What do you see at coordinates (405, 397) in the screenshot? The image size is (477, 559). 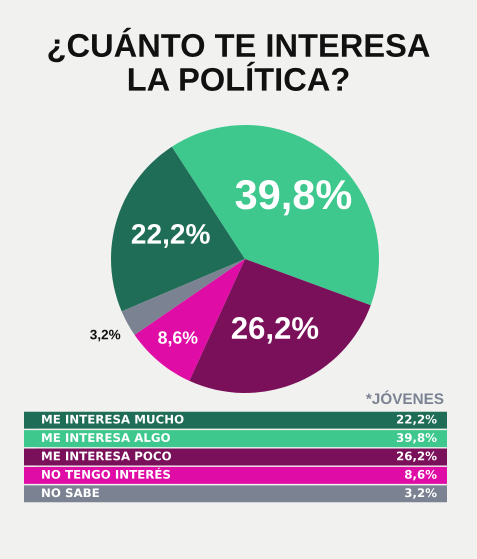 I see `text: *JÓVENES` at bounding box center [405, 397].